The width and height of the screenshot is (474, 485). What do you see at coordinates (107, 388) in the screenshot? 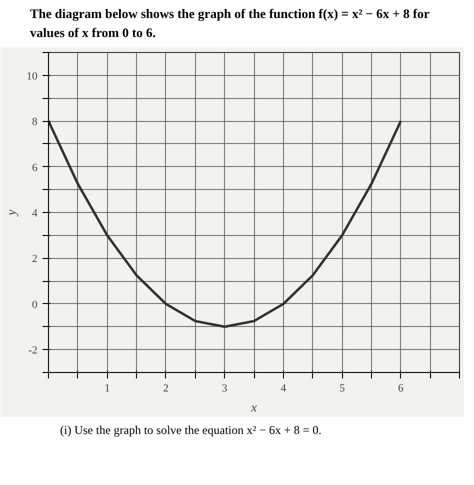
I see `x-tick-label: 1` at bounding box center [107, 388].